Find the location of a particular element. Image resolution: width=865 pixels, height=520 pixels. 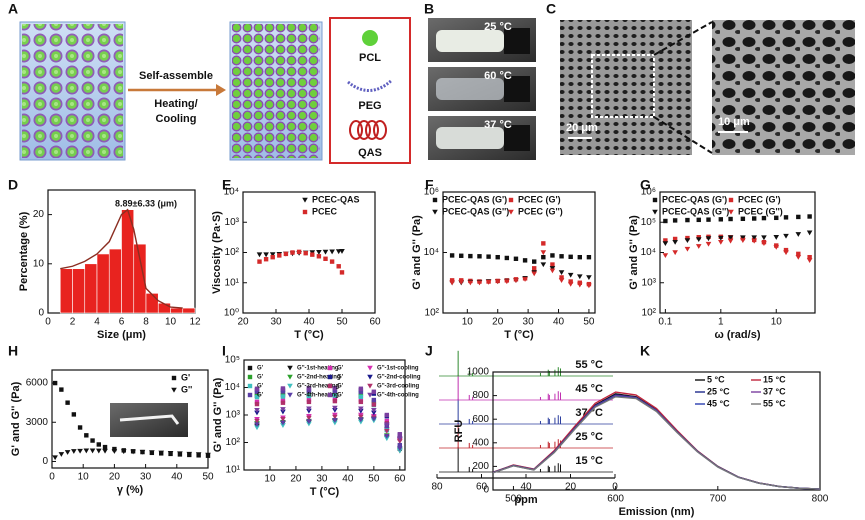

x-tick-label: 800 is located at coordinates (820, 499).